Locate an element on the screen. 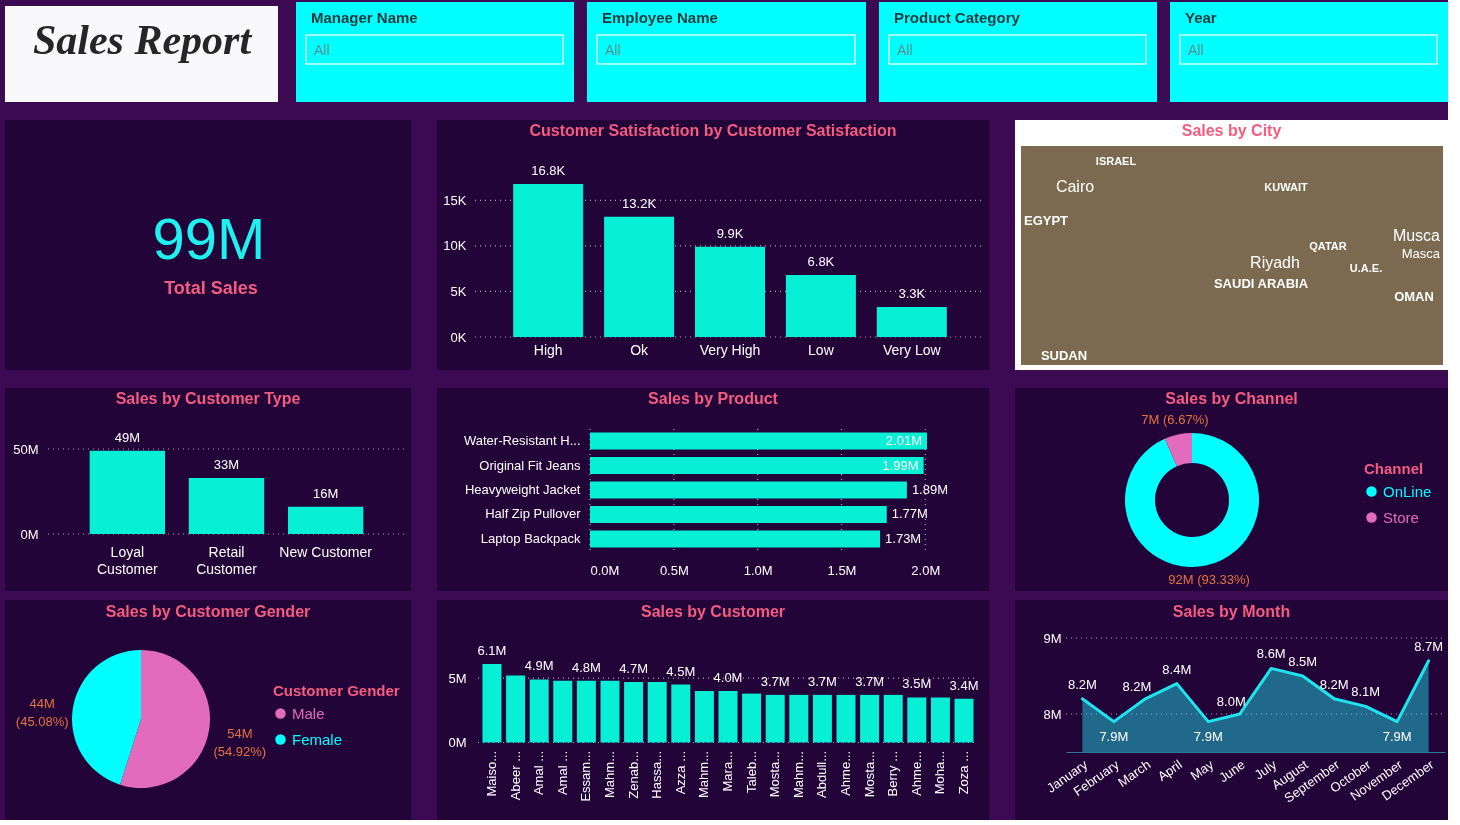  text: KUWAIT is located at coordinates (1286, 187).